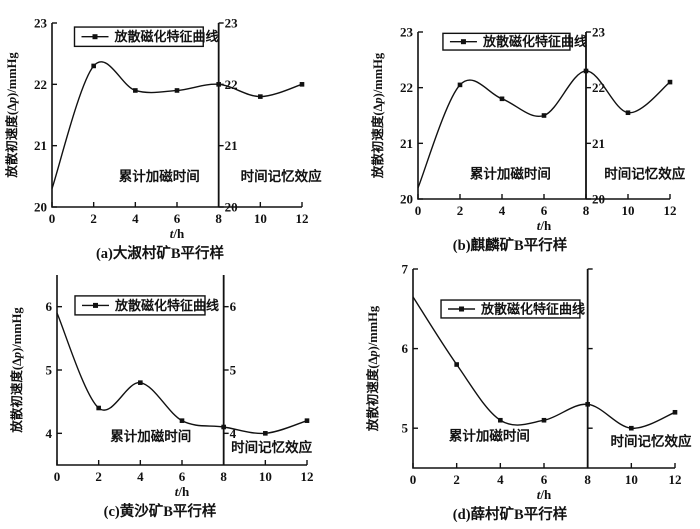 This screenshot has width=700, height=529. I want to click on y-tick-label: 4, so click(49, 433).